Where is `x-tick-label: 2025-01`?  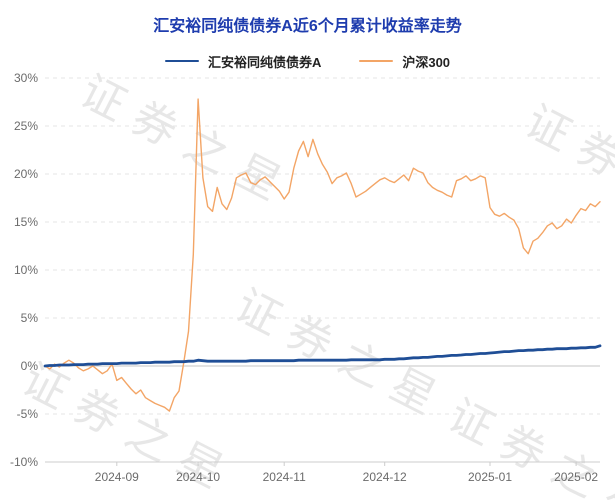
x-tick-label: 2025-01 is located at coordinates (490, 477).